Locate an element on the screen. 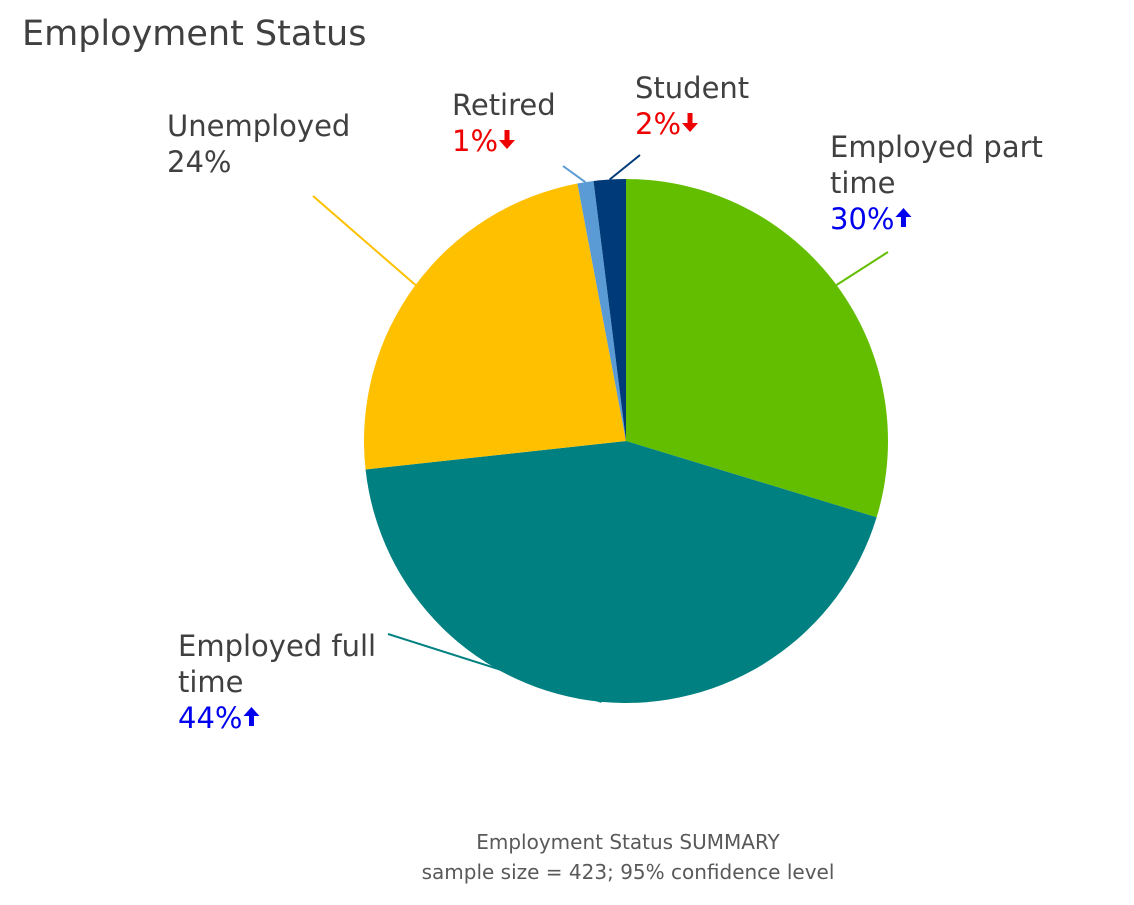 Image resolution: width=1134 pixels, height=905 pixels. arrow-down-icon-student is located at coordinates (690, 122).